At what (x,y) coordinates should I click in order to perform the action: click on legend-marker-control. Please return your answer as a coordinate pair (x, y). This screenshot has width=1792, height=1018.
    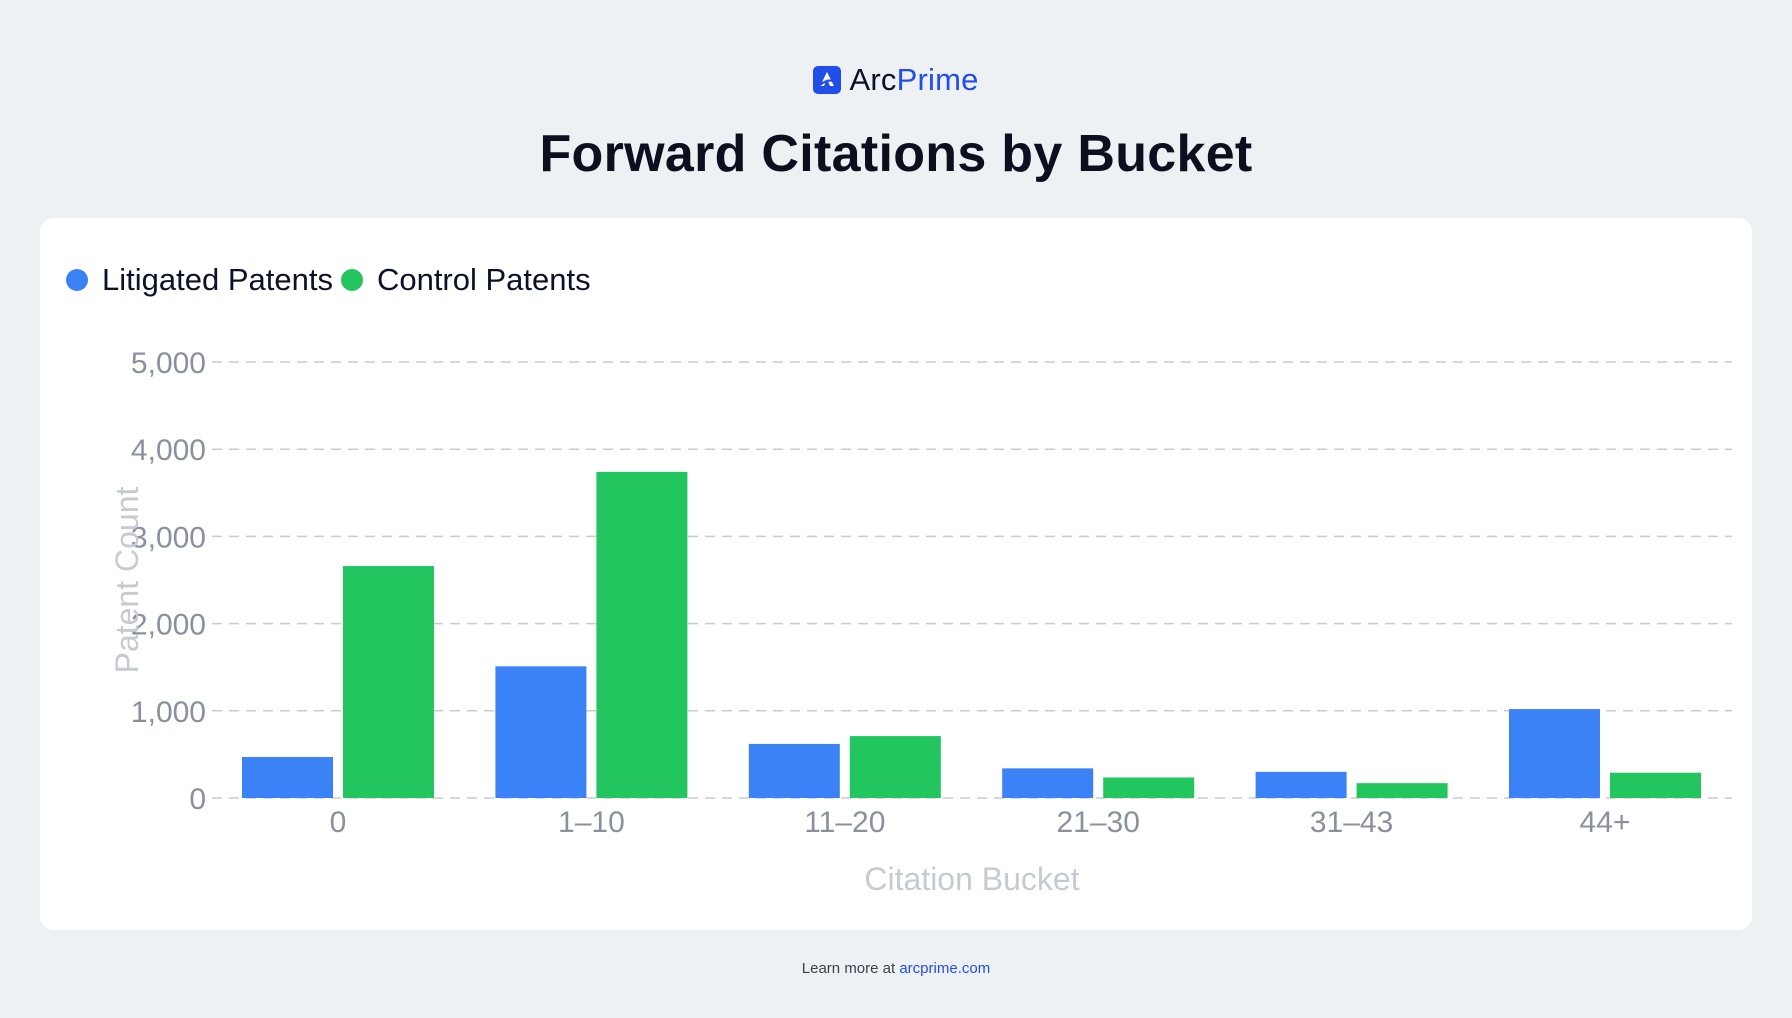
    Looking at the image, I should click on (351, 280).